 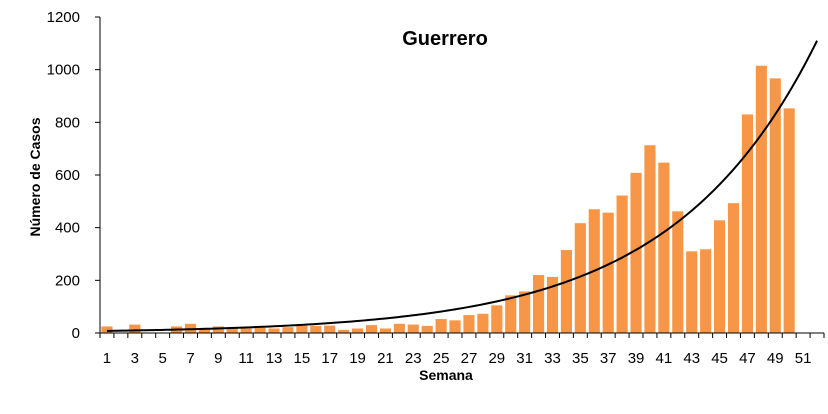 What do you see at coordinates (747, 358) in the screenshot?
I see `x-tick-label: 47` at bounding box center [747, 358].